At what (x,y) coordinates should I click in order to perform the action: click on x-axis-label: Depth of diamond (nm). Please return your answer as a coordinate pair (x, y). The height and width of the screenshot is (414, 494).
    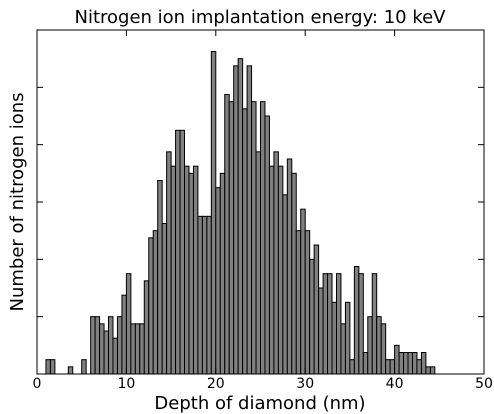
    Looking at the image, I should click on (259, 403).